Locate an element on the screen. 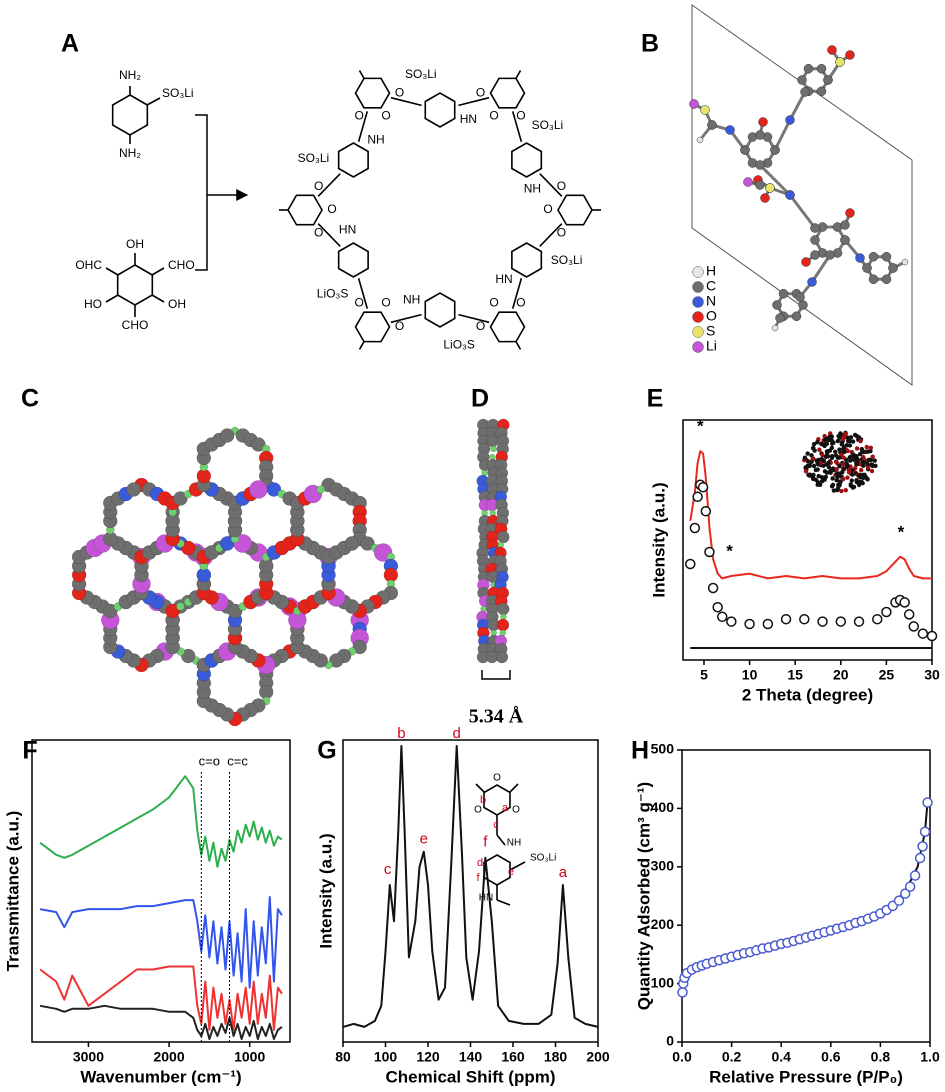 Image resolution: width=945 pixels, height=1092 pixels. inset-label: SO₃Li is located at coordinates (543, 858).